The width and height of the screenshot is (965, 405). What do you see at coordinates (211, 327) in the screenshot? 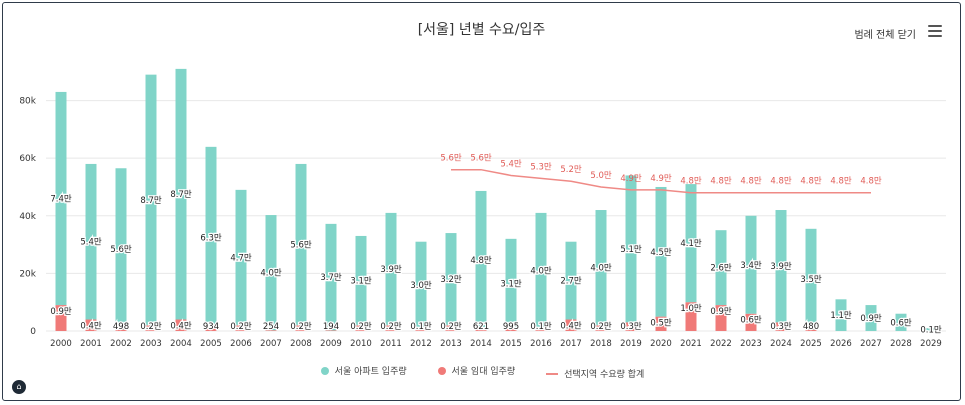
I see `data-label-rental: 934` at bounding box center [211, 327].